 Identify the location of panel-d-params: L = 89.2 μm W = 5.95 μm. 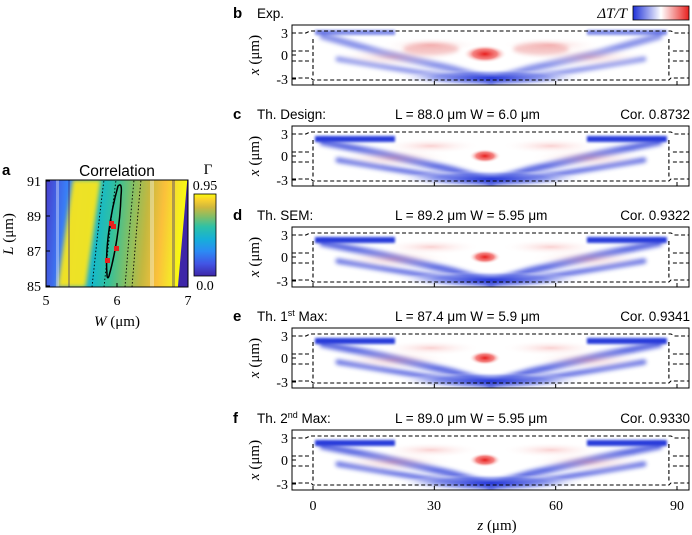
(471, 215).